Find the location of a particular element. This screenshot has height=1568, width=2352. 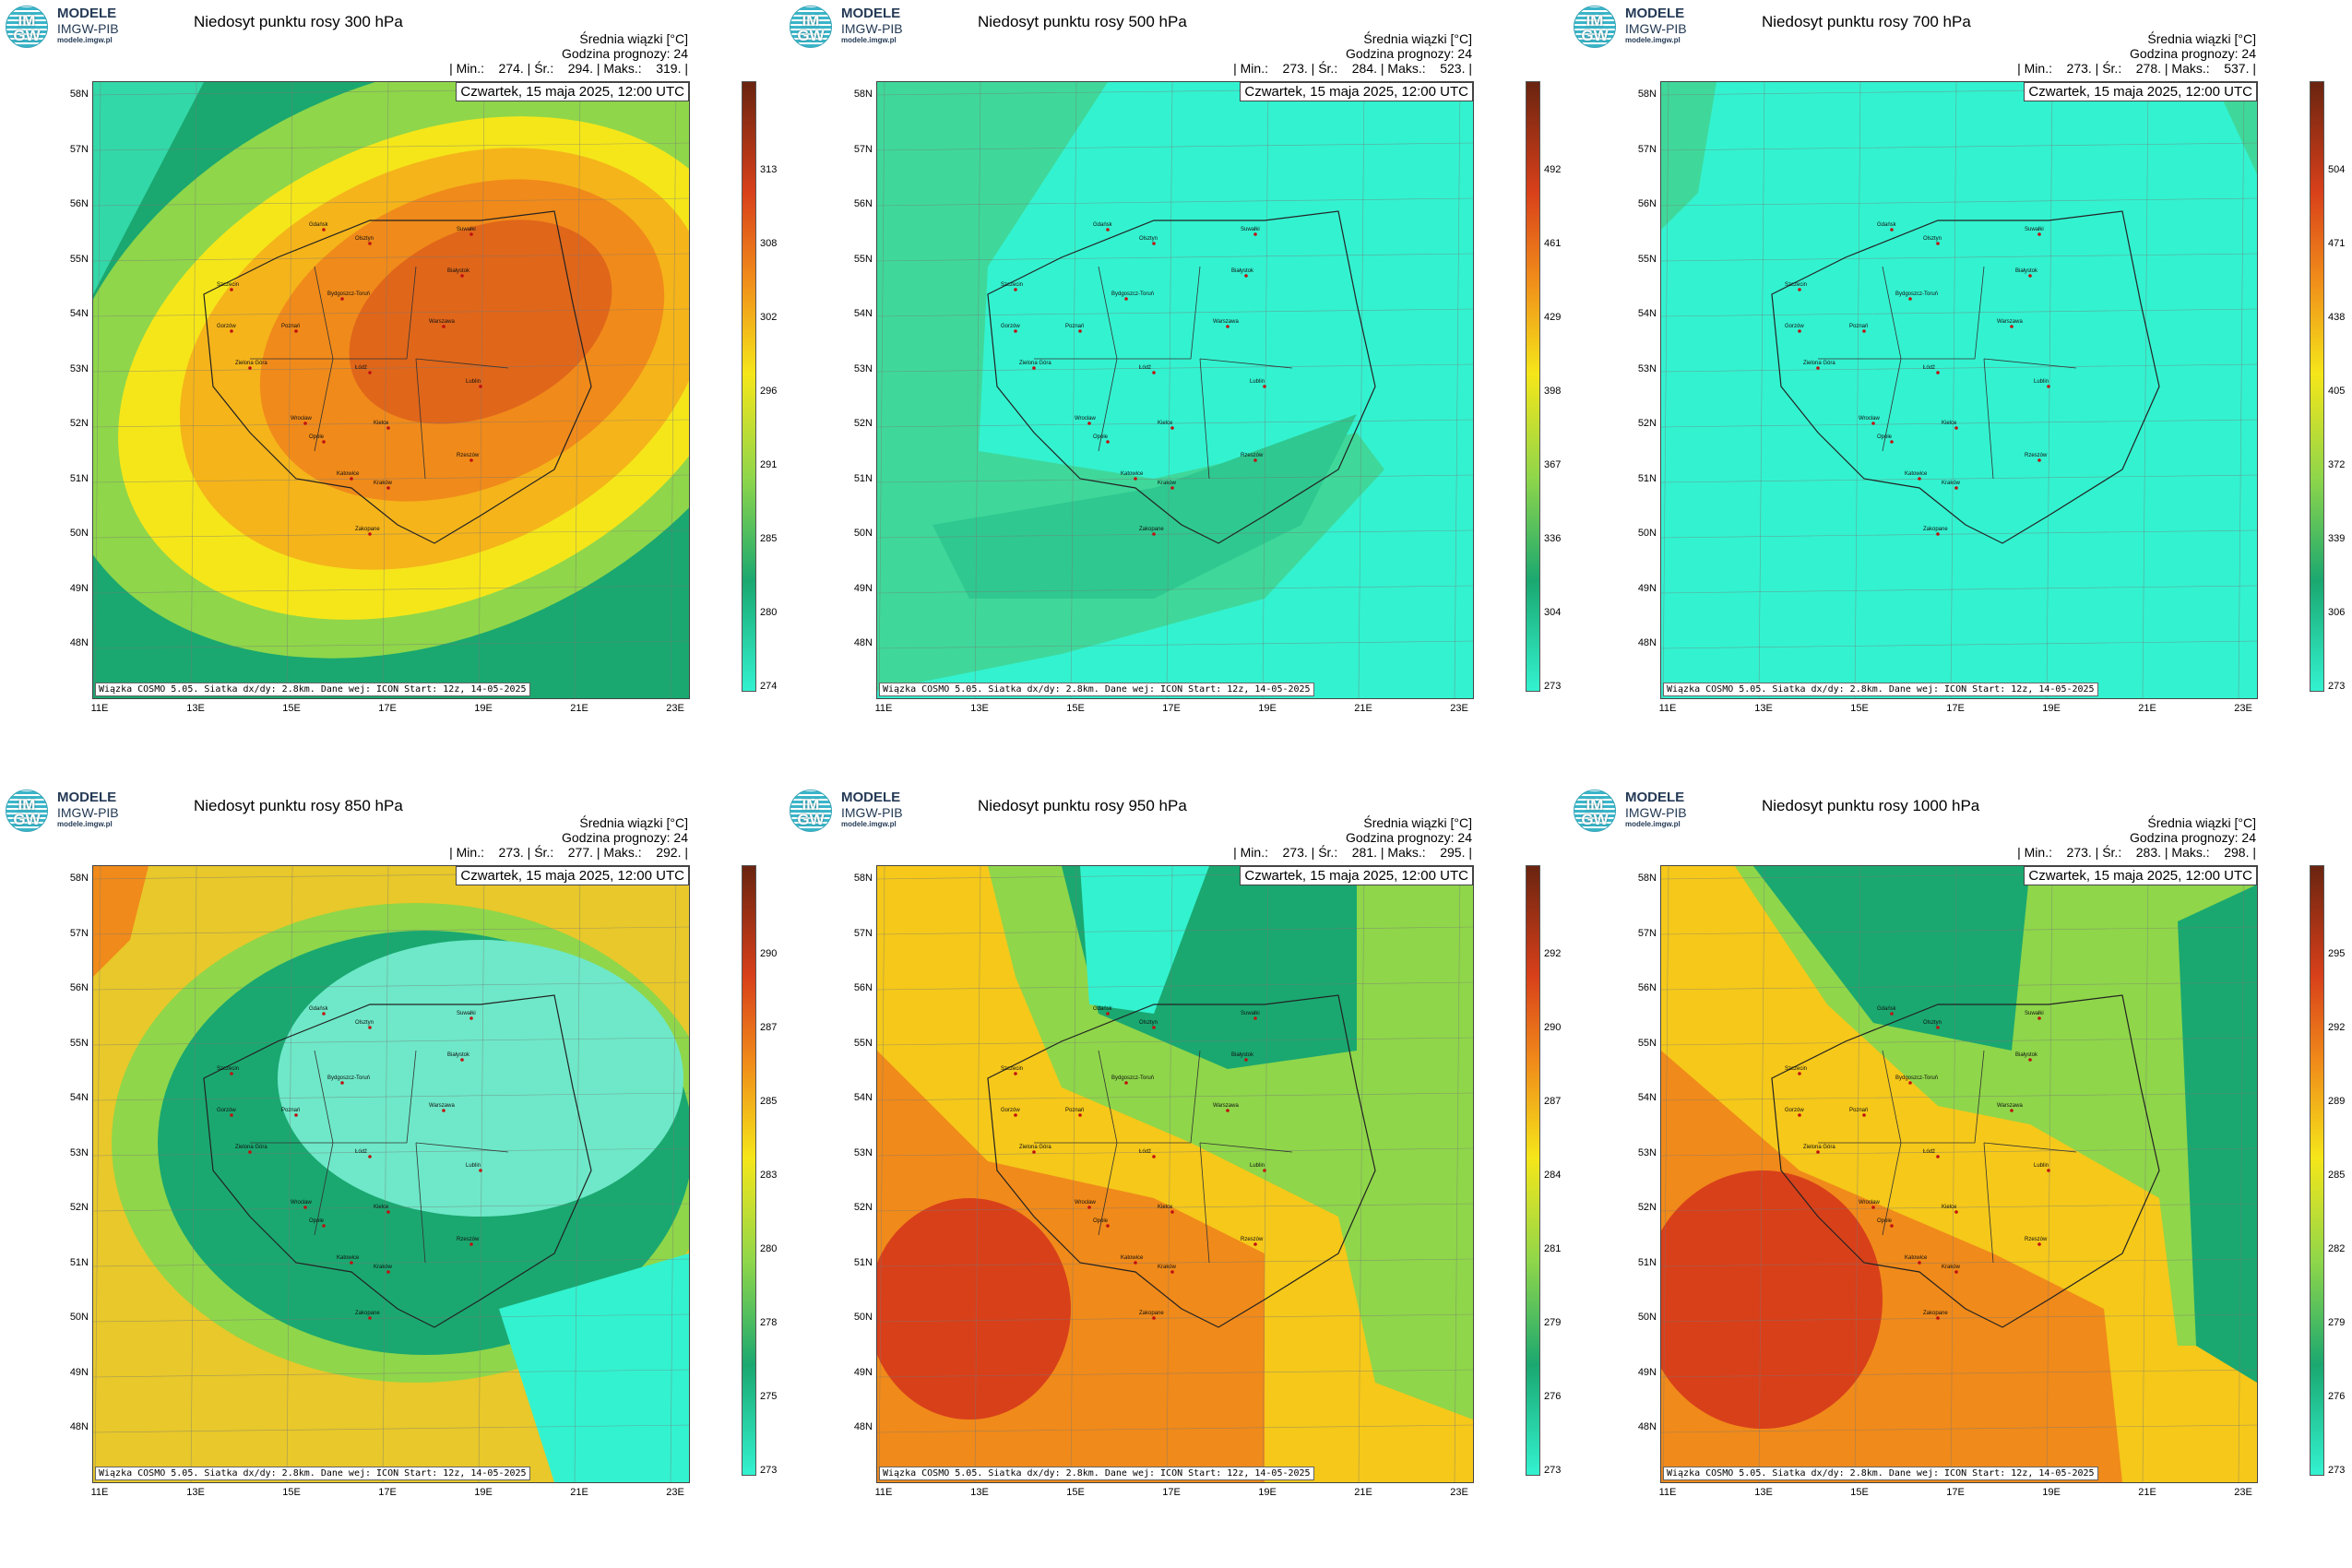

latitude-label: 50N is located at coordinates (1647, 533).